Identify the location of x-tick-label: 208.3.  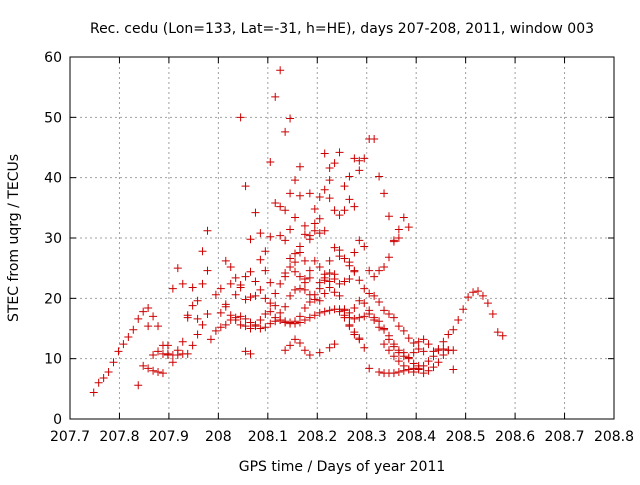
(367, 437).